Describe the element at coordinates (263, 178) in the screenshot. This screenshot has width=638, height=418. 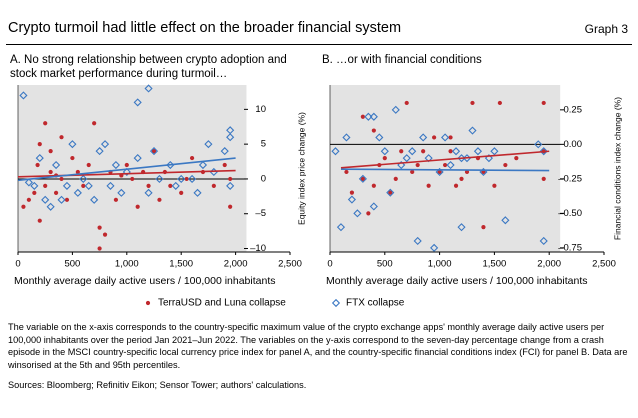
I see `y-tick-label: 0` at that location.